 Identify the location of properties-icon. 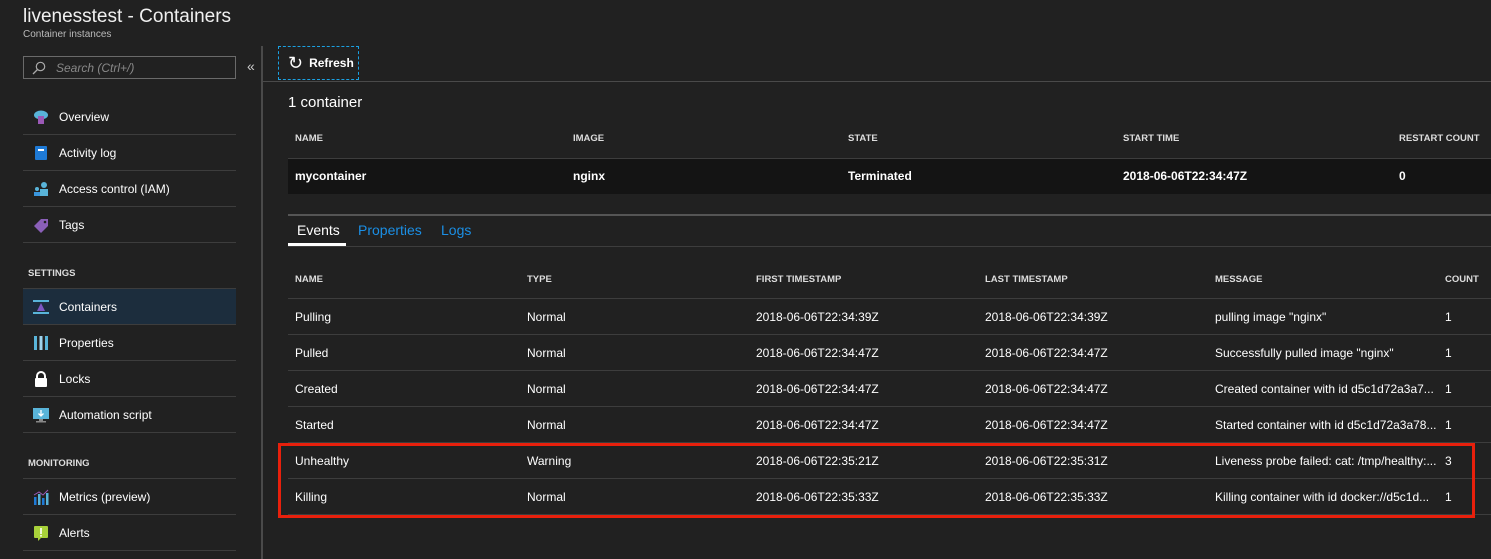
(41, 343).